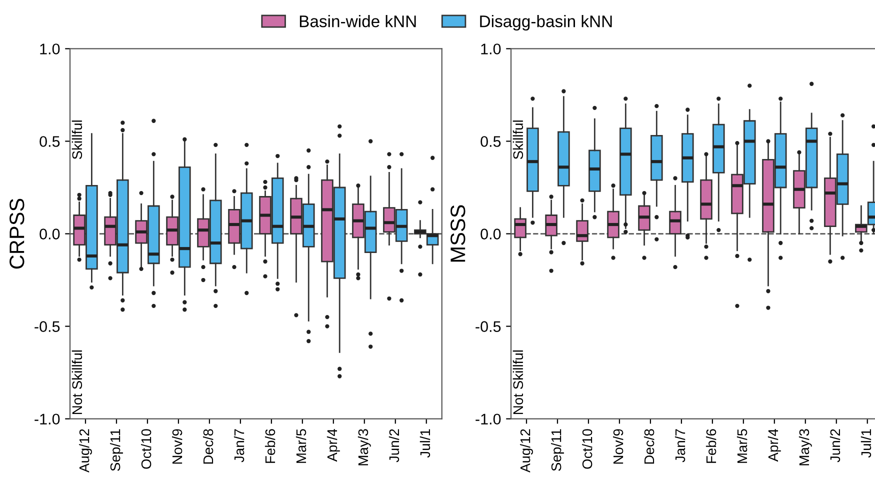 Image resolution: width=875 pixels, height=487 pixels. What do you see at coordinates (546, 23) in the screenshot?
I see `legend-label: Disagg-basin kNN` at bounding box center [546, 23].